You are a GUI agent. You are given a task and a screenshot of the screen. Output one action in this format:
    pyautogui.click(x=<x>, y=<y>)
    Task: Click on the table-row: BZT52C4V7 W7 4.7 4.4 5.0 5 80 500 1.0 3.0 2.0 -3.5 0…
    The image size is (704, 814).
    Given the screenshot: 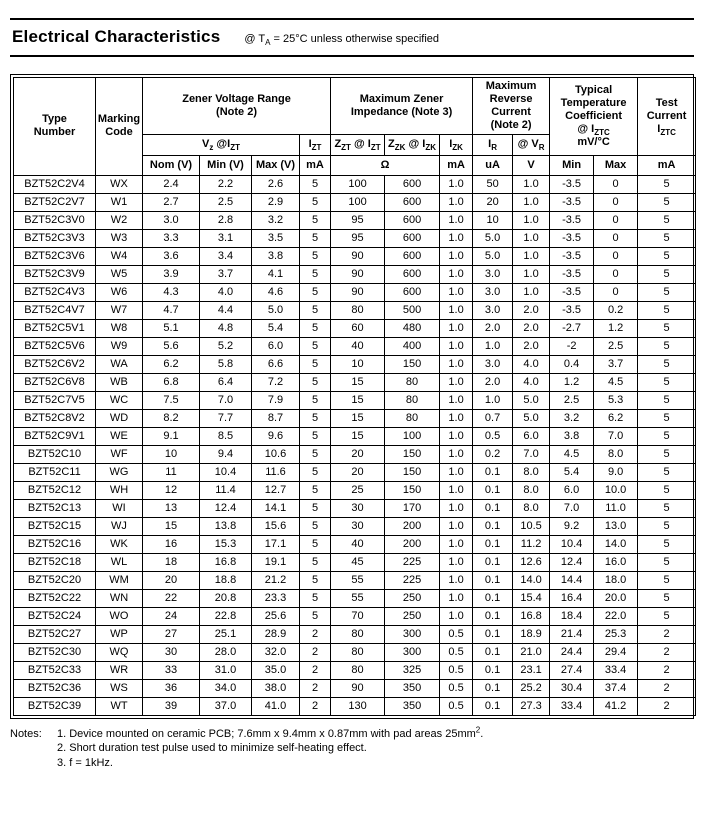 What is the action you would take?
    pyautogui.click(x=355, y=310)
    